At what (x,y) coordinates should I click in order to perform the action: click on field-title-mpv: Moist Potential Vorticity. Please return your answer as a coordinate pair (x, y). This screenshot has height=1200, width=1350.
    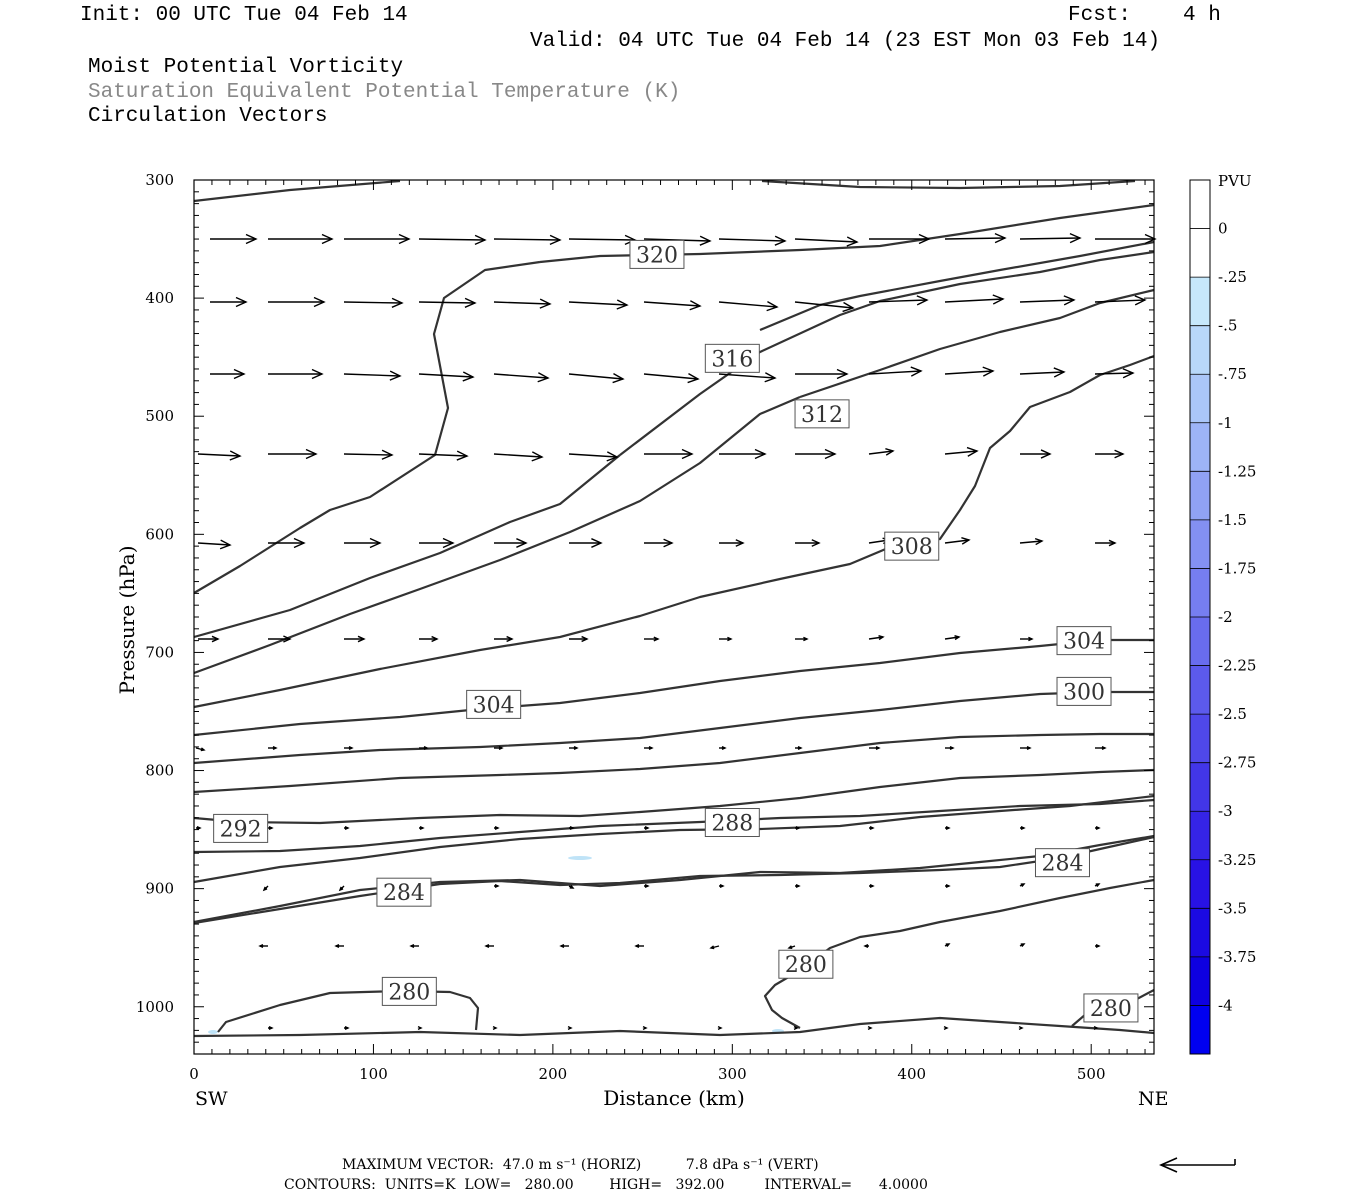
    Looking at the image, I should click on (246, 67).